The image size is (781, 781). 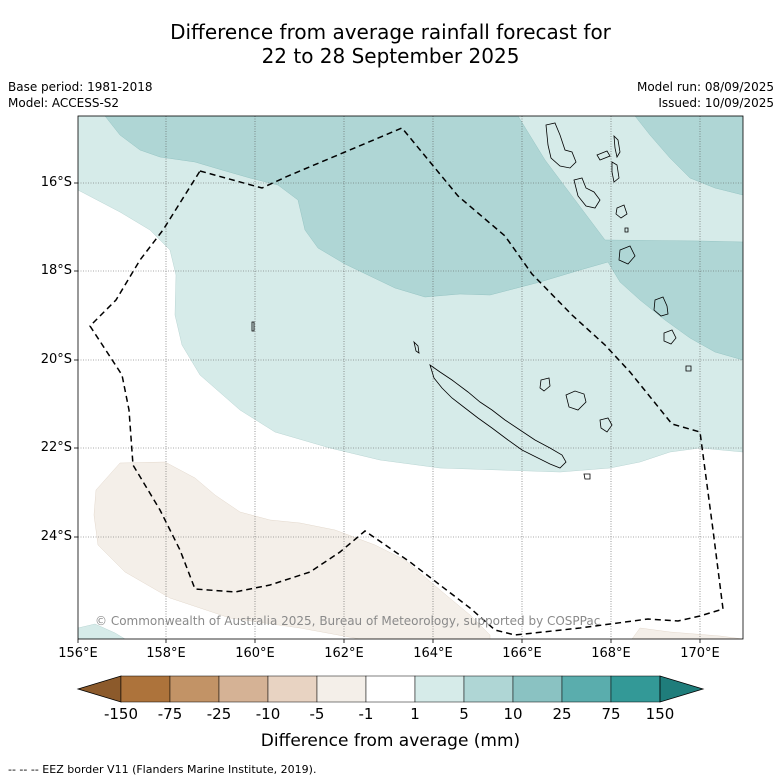 What do you see at coordinates (78, 653) in the screenshot?
I see `lon-label-156e: 156°E` at bounding box center [78, 653].